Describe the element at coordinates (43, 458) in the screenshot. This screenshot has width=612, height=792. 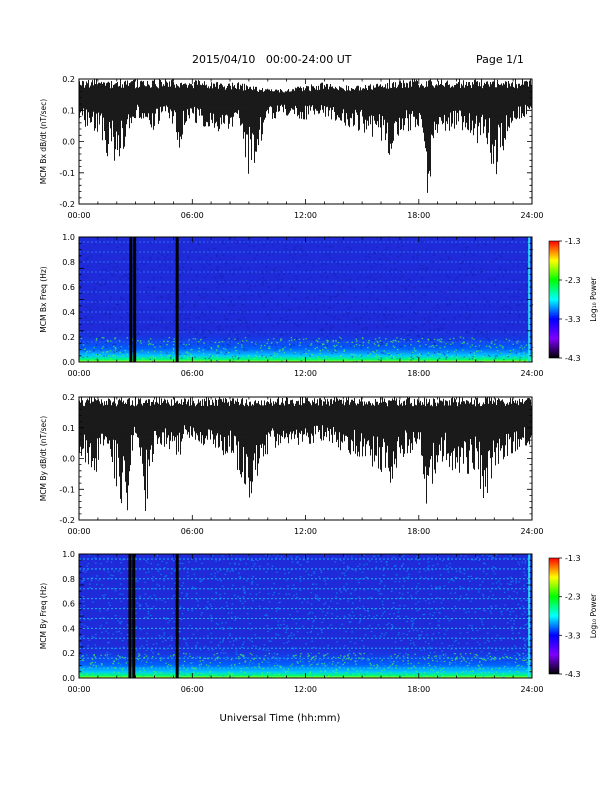
I see `y-axis-label: MCM By dB/dt (nT/sec)` at that location.